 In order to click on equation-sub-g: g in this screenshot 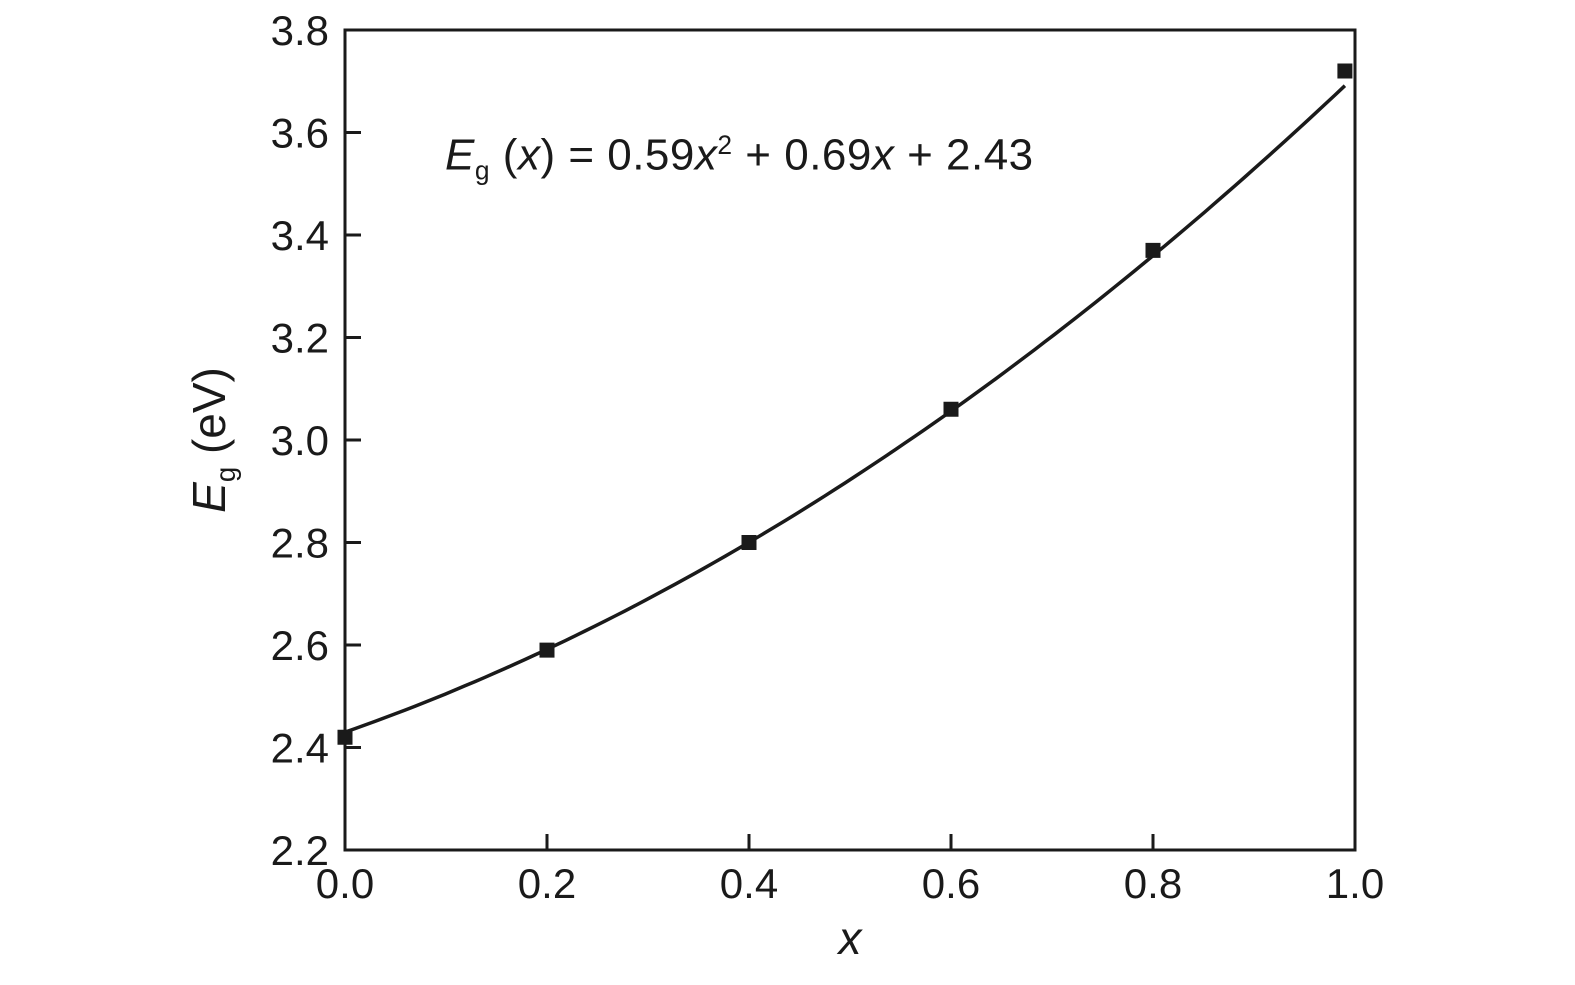, I will do `click(482, 170)`.